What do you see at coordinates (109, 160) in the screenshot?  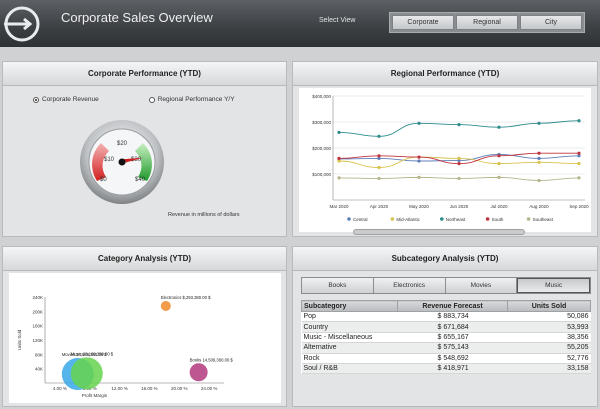 I see `gauge-tick-10: $10` at bounding box center [109, 160].